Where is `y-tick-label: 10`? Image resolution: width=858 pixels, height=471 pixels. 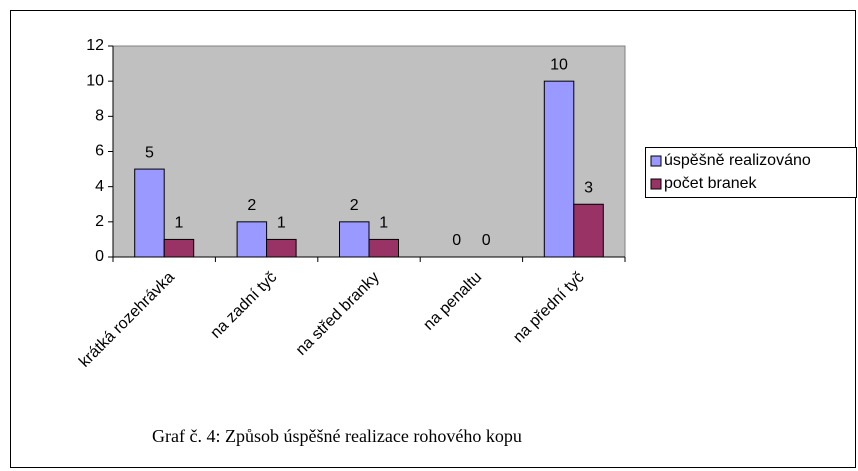
y-tick-label: 10 is located at coordinates (95, 80).